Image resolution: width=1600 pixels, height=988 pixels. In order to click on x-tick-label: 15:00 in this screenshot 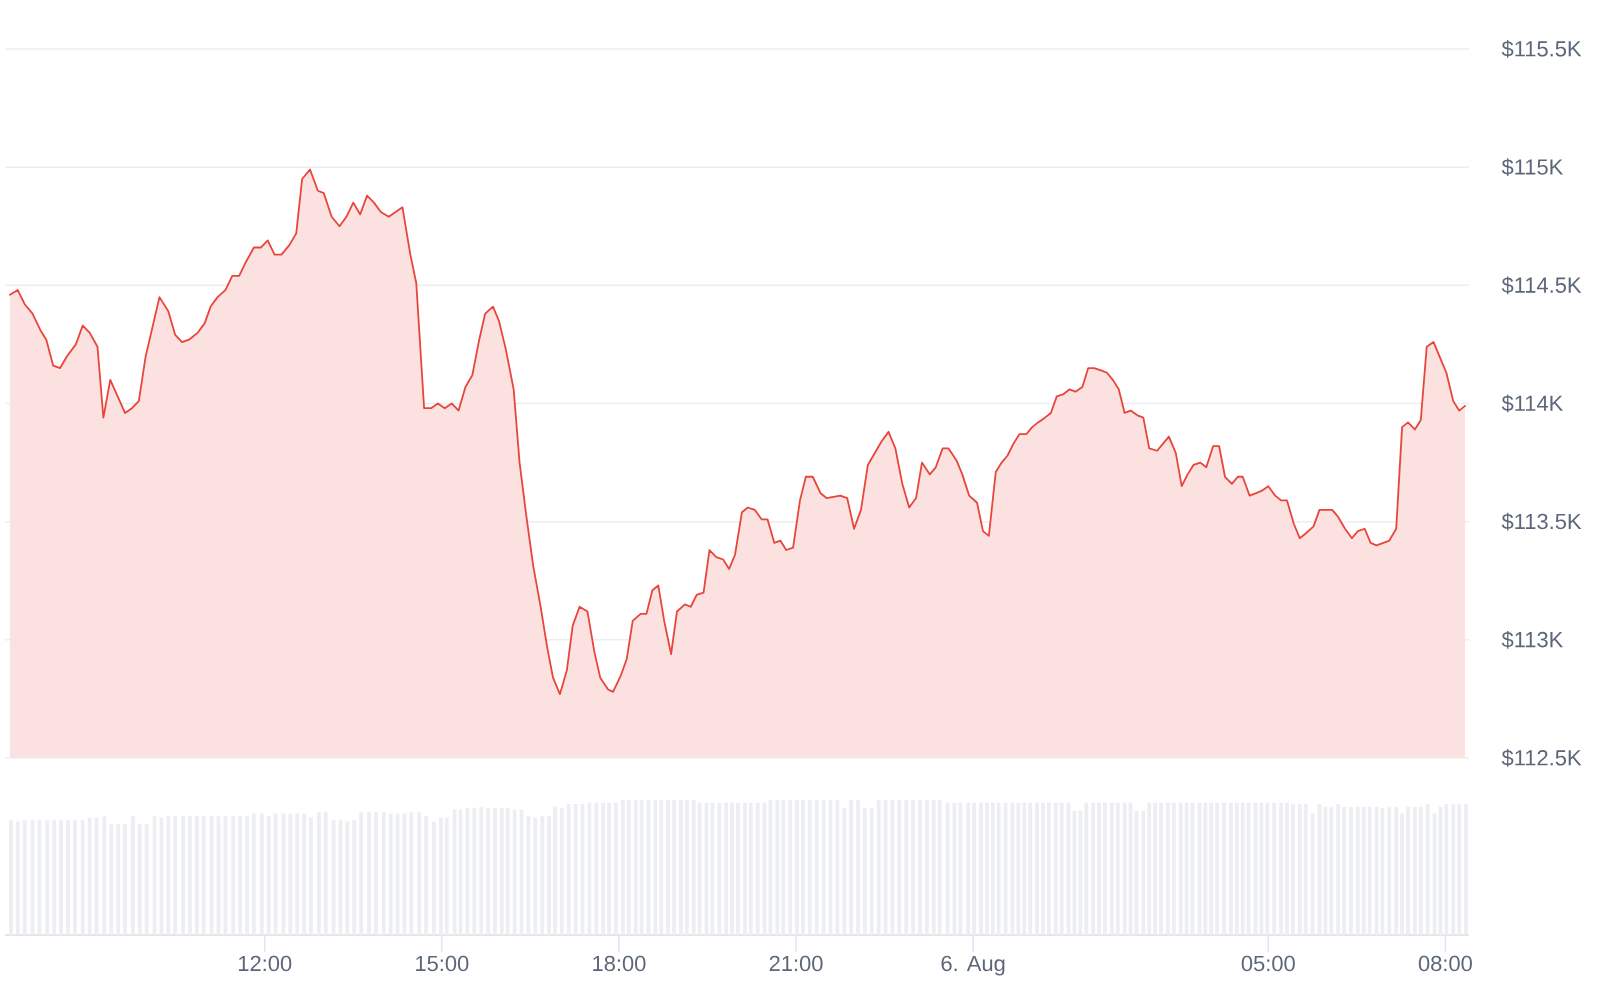, I will do `click(442, 963)`.